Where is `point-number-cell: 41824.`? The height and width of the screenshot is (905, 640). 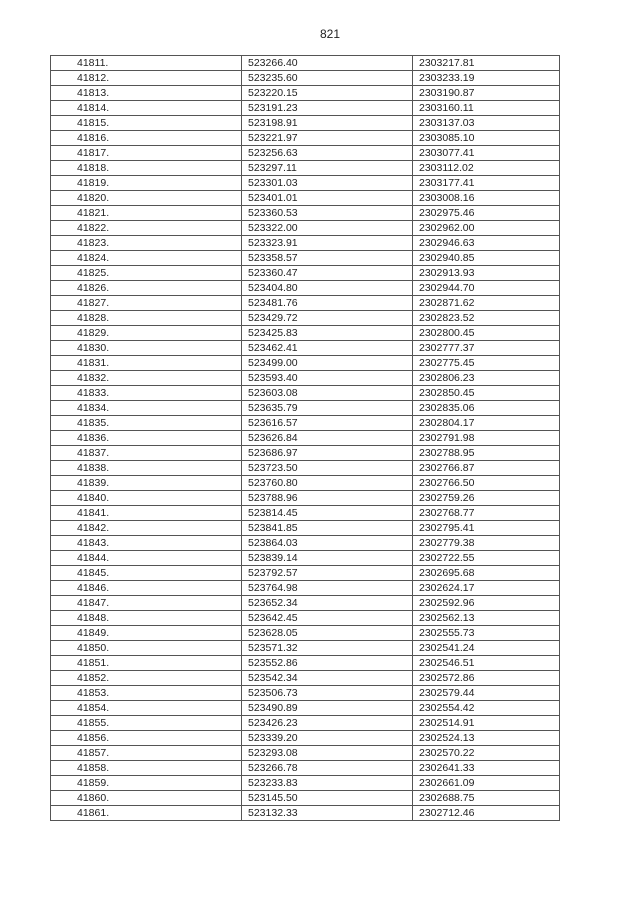 point-number-cell: 41824. is located at coordinates (146, 258).